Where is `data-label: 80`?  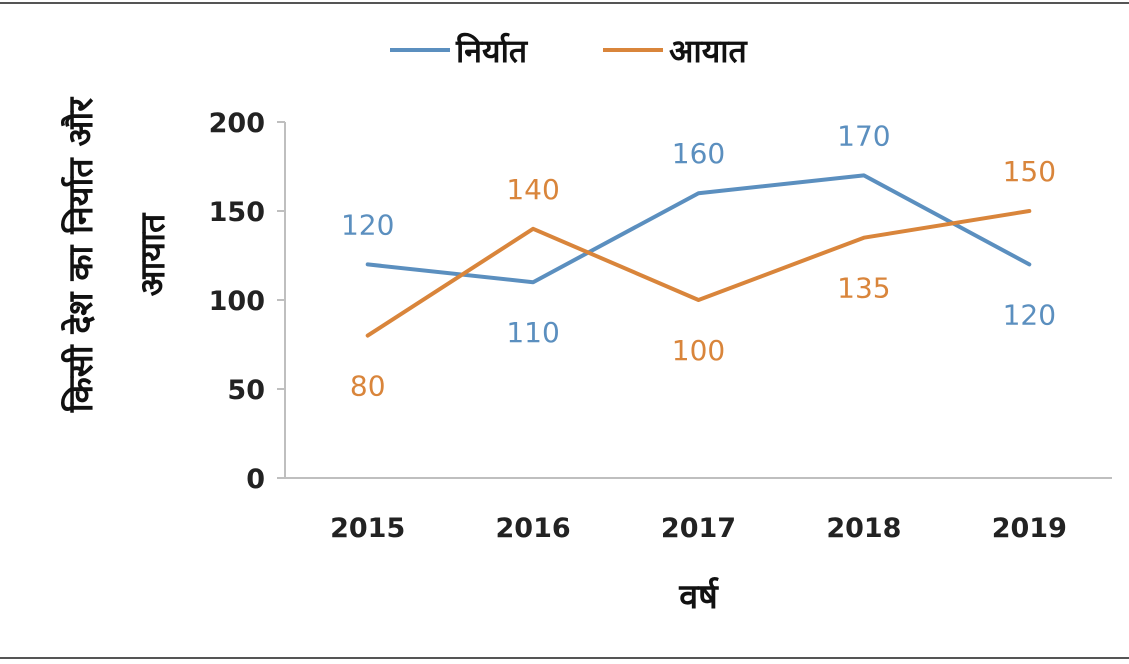 data-label: 80 is located at coordinates (368, 386).